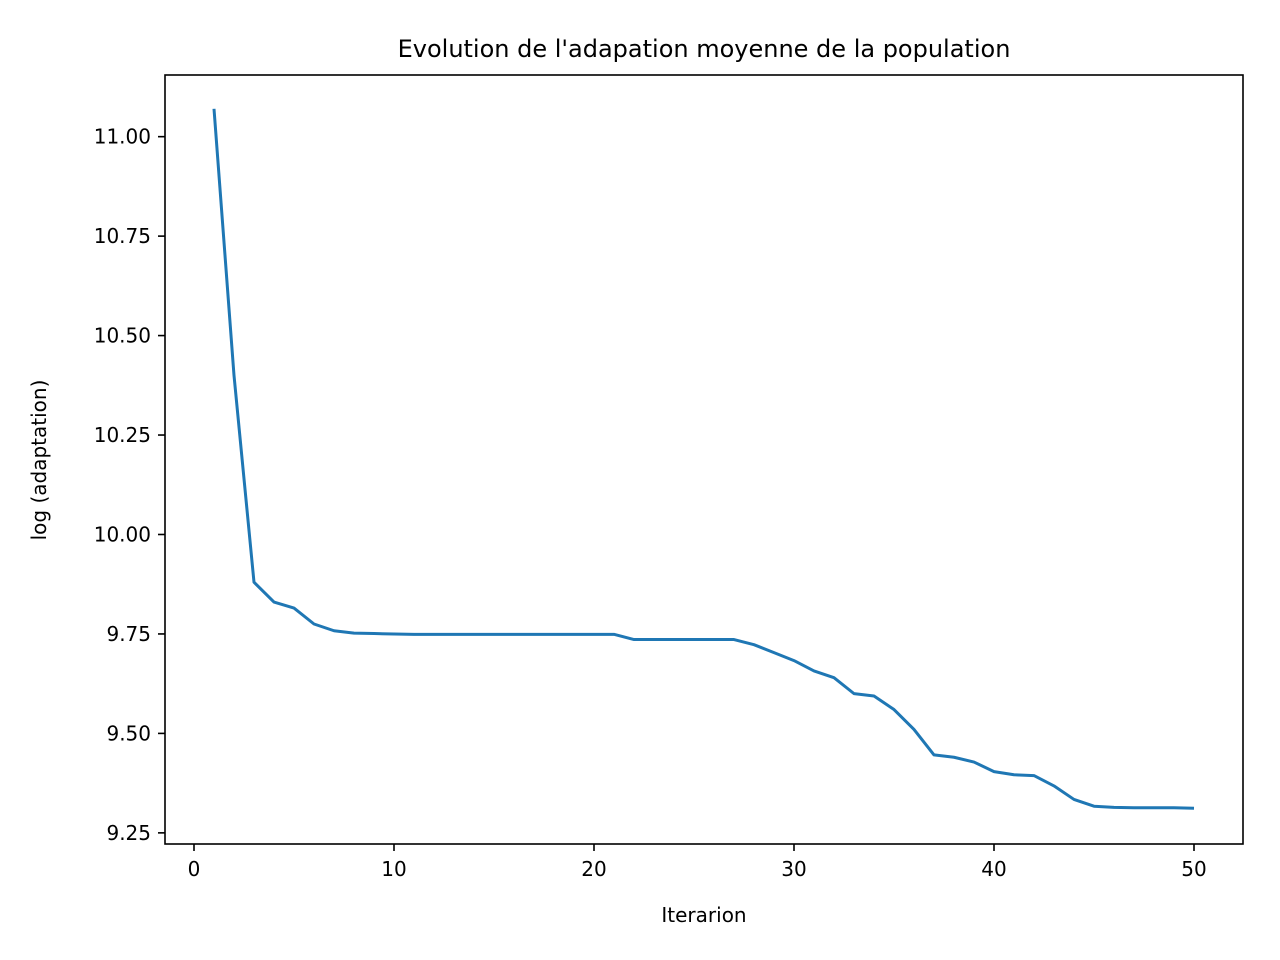 Image resolution: width=1280 pixels, height=960 pixels. What do you see at coordinates (1193, 869) in the screenshot?
I see `x-tick-label: 50` at bounding box center [1193, 869].